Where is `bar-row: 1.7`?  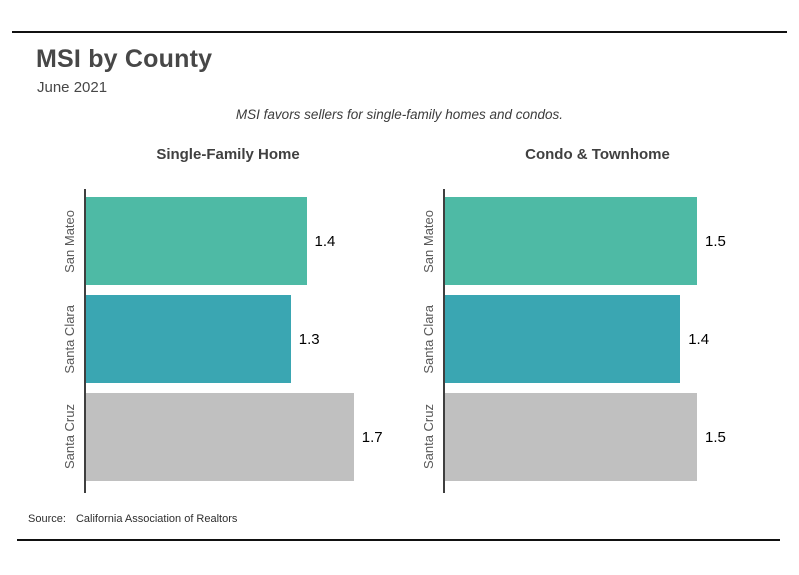
bar-row: 1.7 is located at coordinates (243, 437).